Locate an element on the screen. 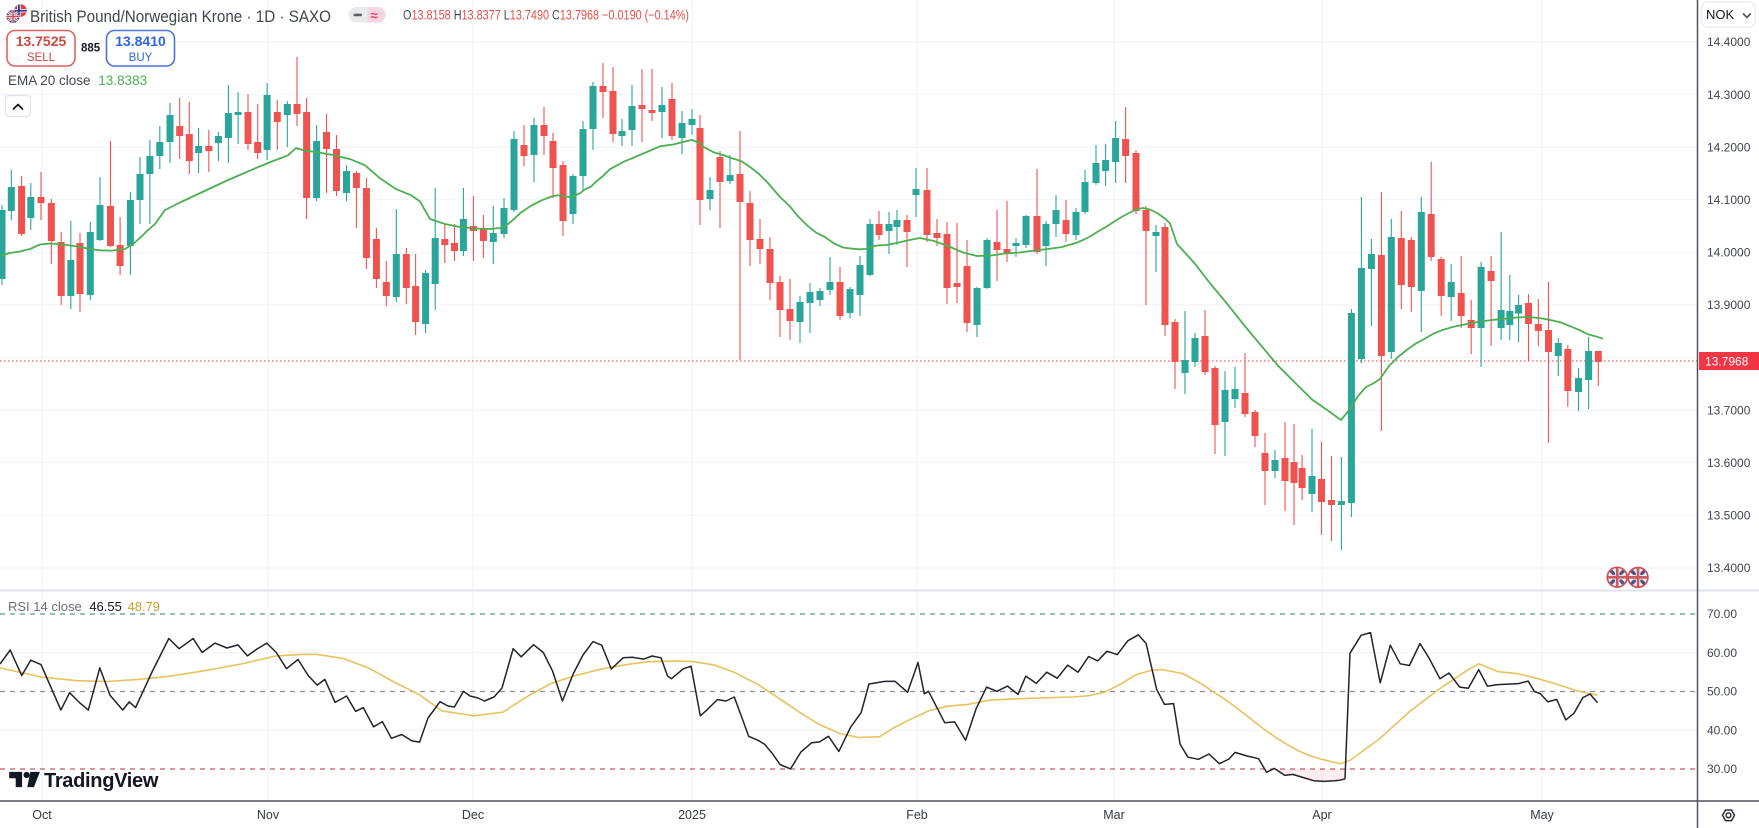 The image size is (1759, 828). svg-text: 13.8410 is located at coordinates (140, 41).